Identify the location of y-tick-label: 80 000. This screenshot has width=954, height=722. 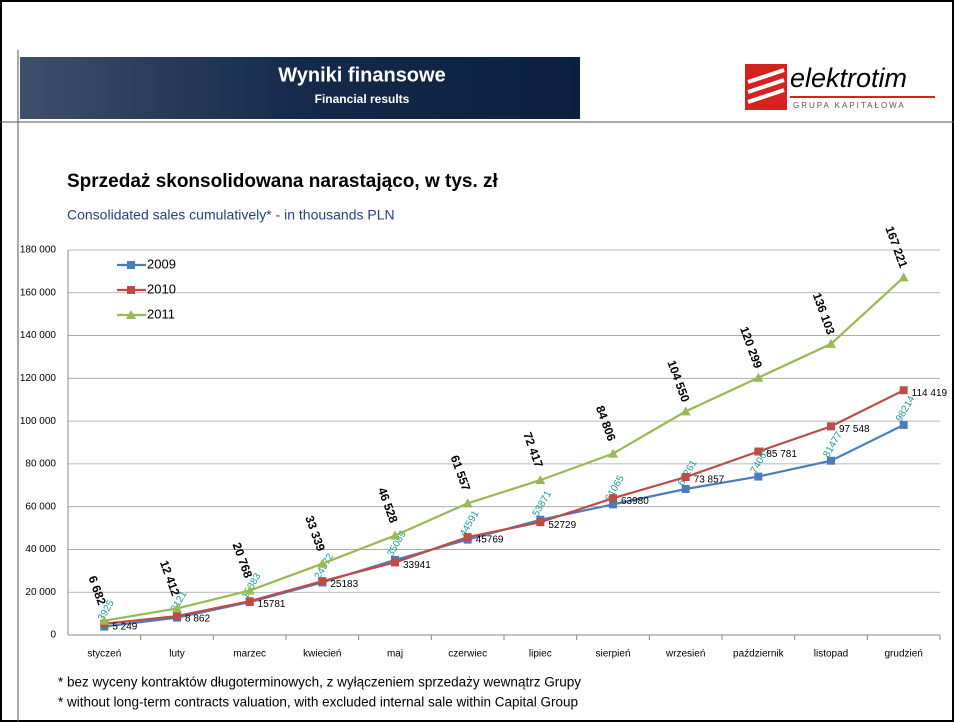
(40, 464).